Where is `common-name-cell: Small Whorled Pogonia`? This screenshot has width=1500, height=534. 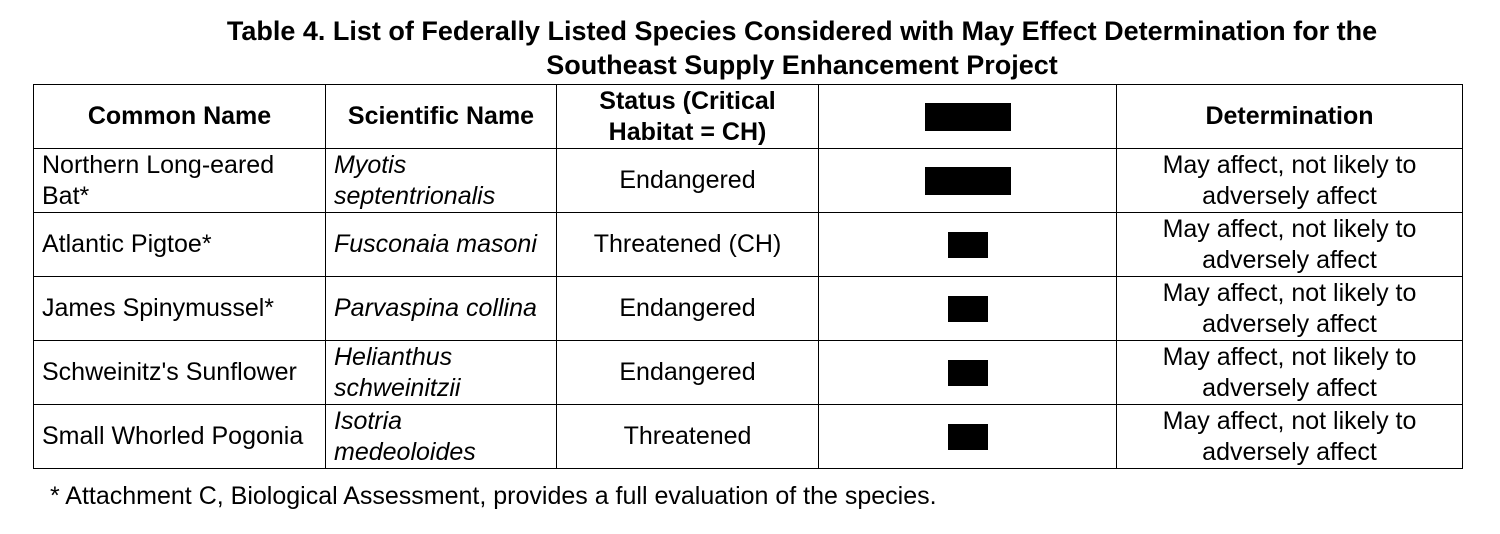
common-name-cell: Small Whorled Pogonia is located at coordinates (179, 436).